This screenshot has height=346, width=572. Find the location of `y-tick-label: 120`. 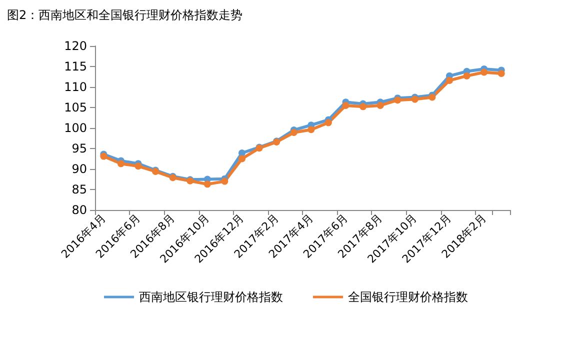

y-tick-label: 120 is located at coordinates (75, 46).